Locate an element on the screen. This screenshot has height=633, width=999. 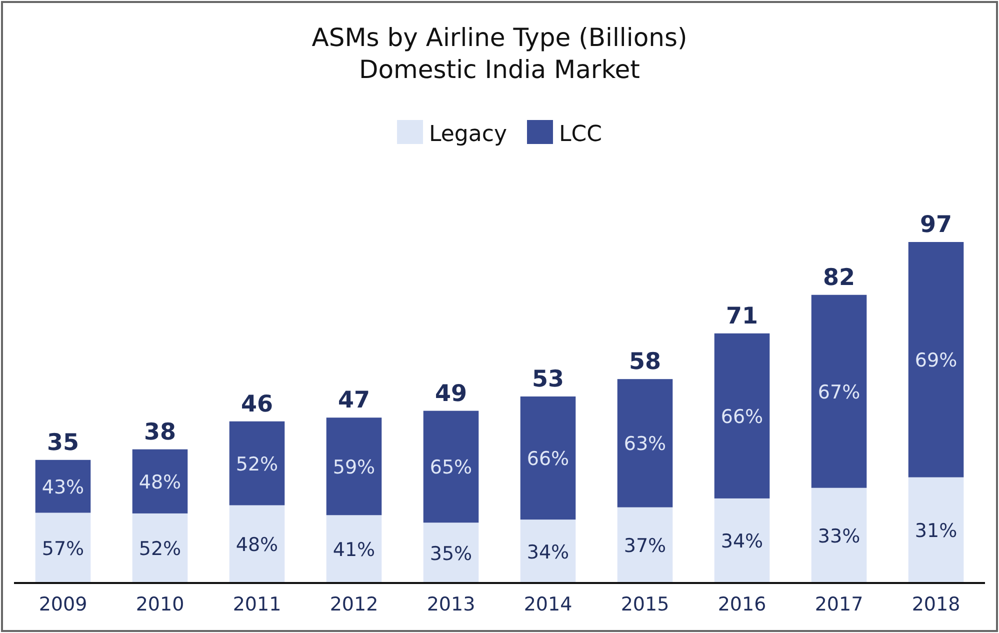
annotation: 57% is located at coordinates (63, 549).